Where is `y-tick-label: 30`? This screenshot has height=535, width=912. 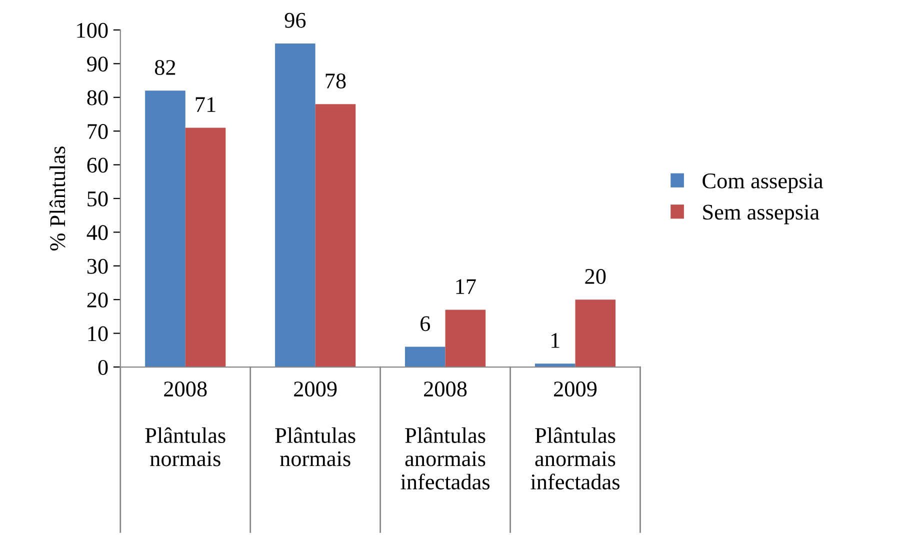
y-tick-label: 30 is located at coordinates (97, 266).